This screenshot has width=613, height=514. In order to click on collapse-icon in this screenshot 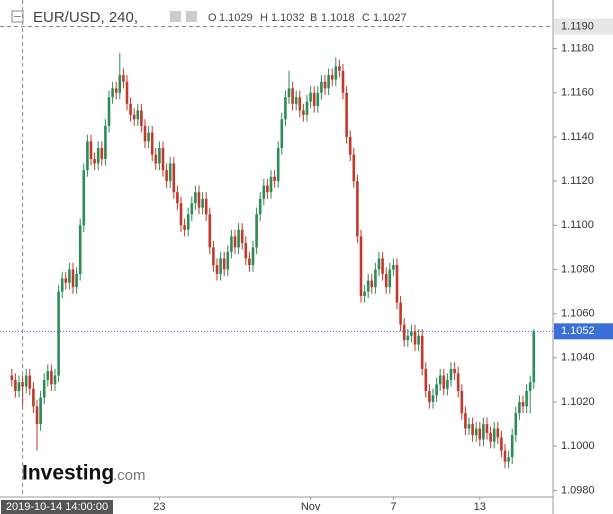, I will do `click(17, 16)`.